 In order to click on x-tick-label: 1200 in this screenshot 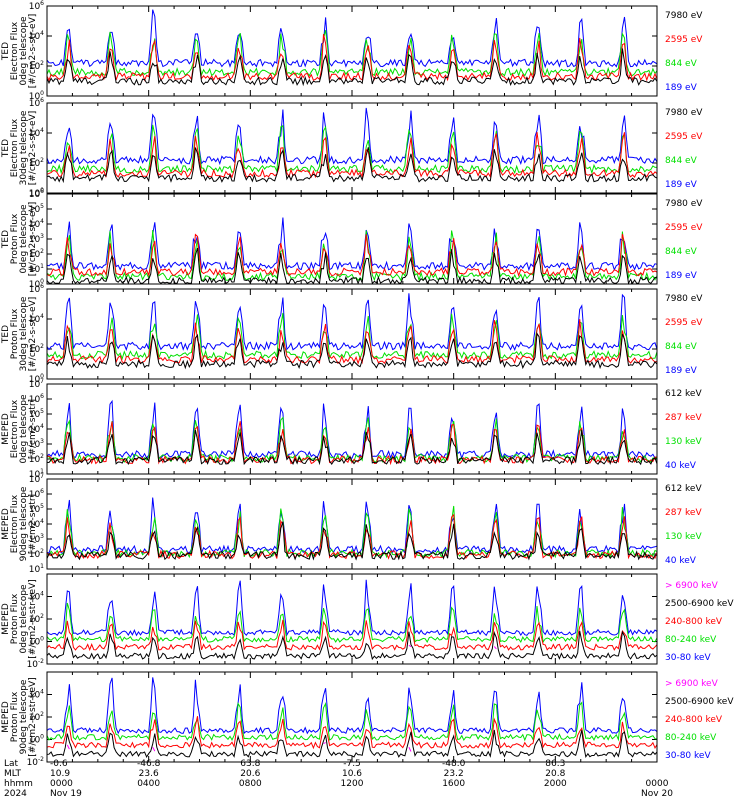, I will do `click(352, 784)`.